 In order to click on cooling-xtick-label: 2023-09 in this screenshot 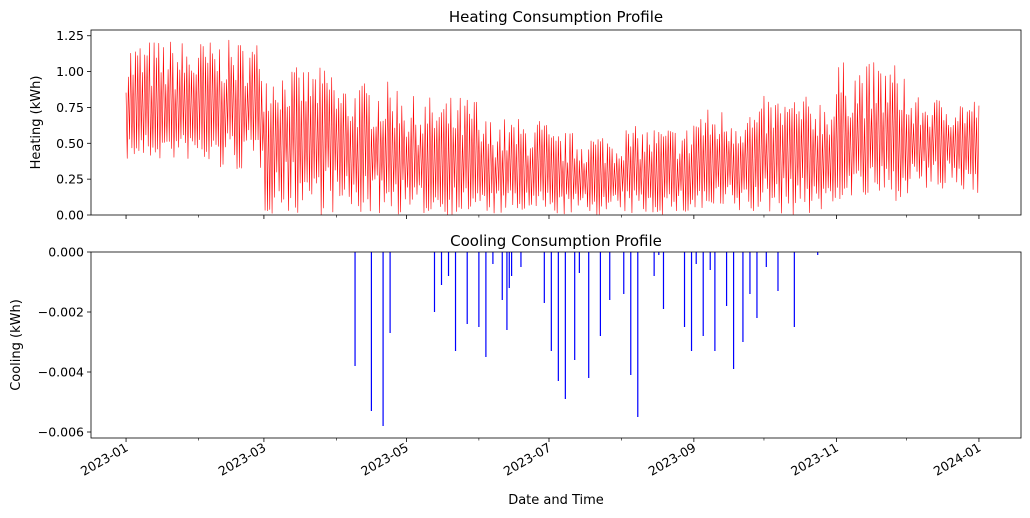, I will do `click(672, 459)`.